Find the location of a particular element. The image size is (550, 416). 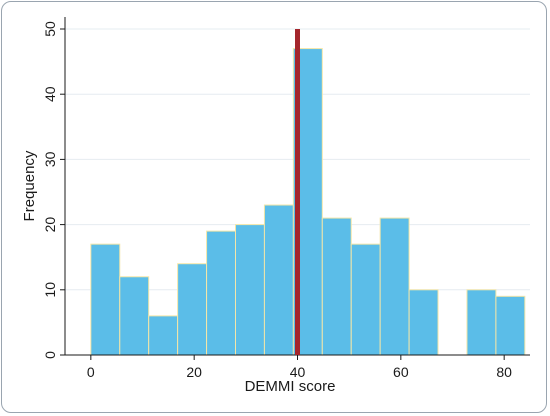

y-tick-label-2: 20 is located at coordinates (50, 225).